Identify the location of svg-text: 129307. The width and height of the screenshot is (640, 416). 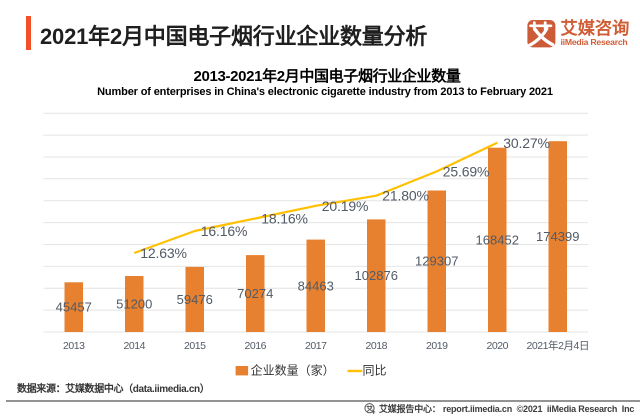
(436, 261).